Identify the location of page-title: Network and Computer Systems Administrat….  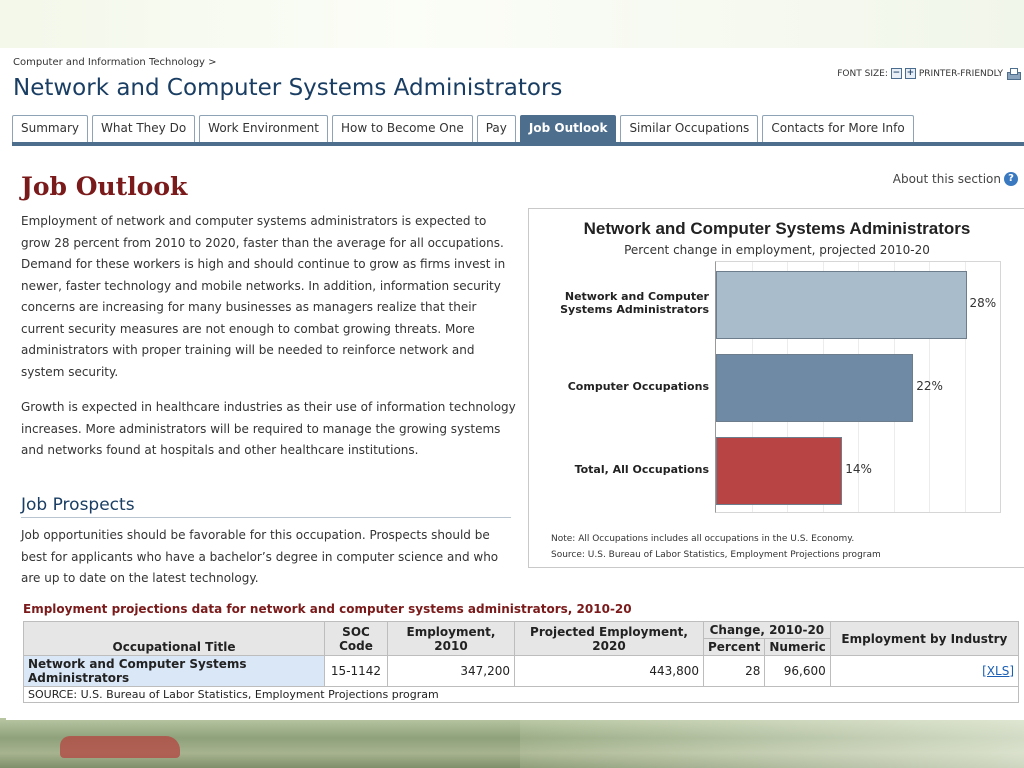
(288, 88).